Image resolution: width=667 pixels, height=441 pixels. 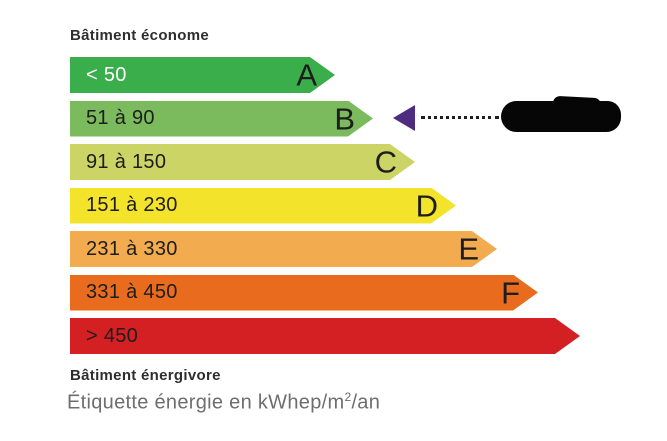 What do you see at coordinates (242, 162) in the screenshot?
I see `energy-bar: 91 à 150 C` at bounding box center [242, 162].